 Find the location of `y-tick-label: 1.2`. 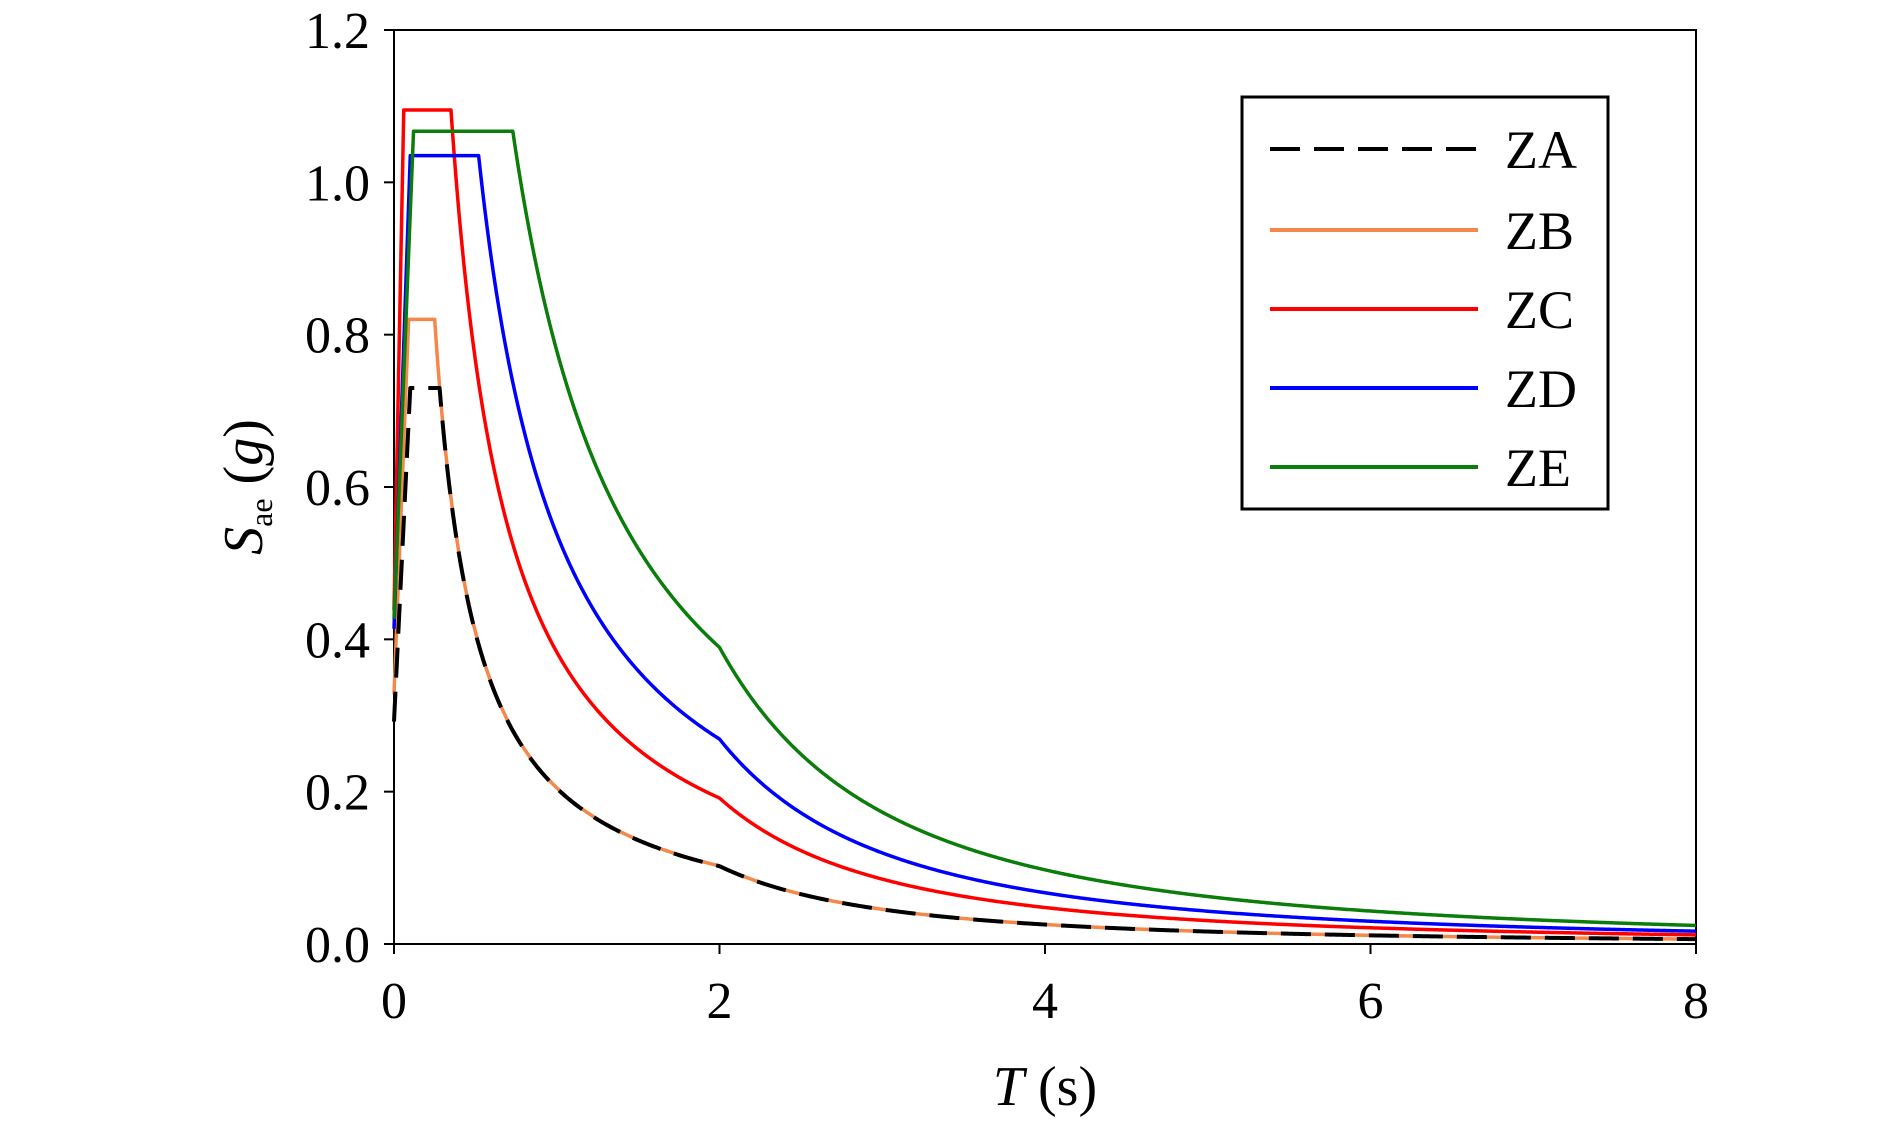

y-tick-label: 1.2 is located at coordinates (337, 31).